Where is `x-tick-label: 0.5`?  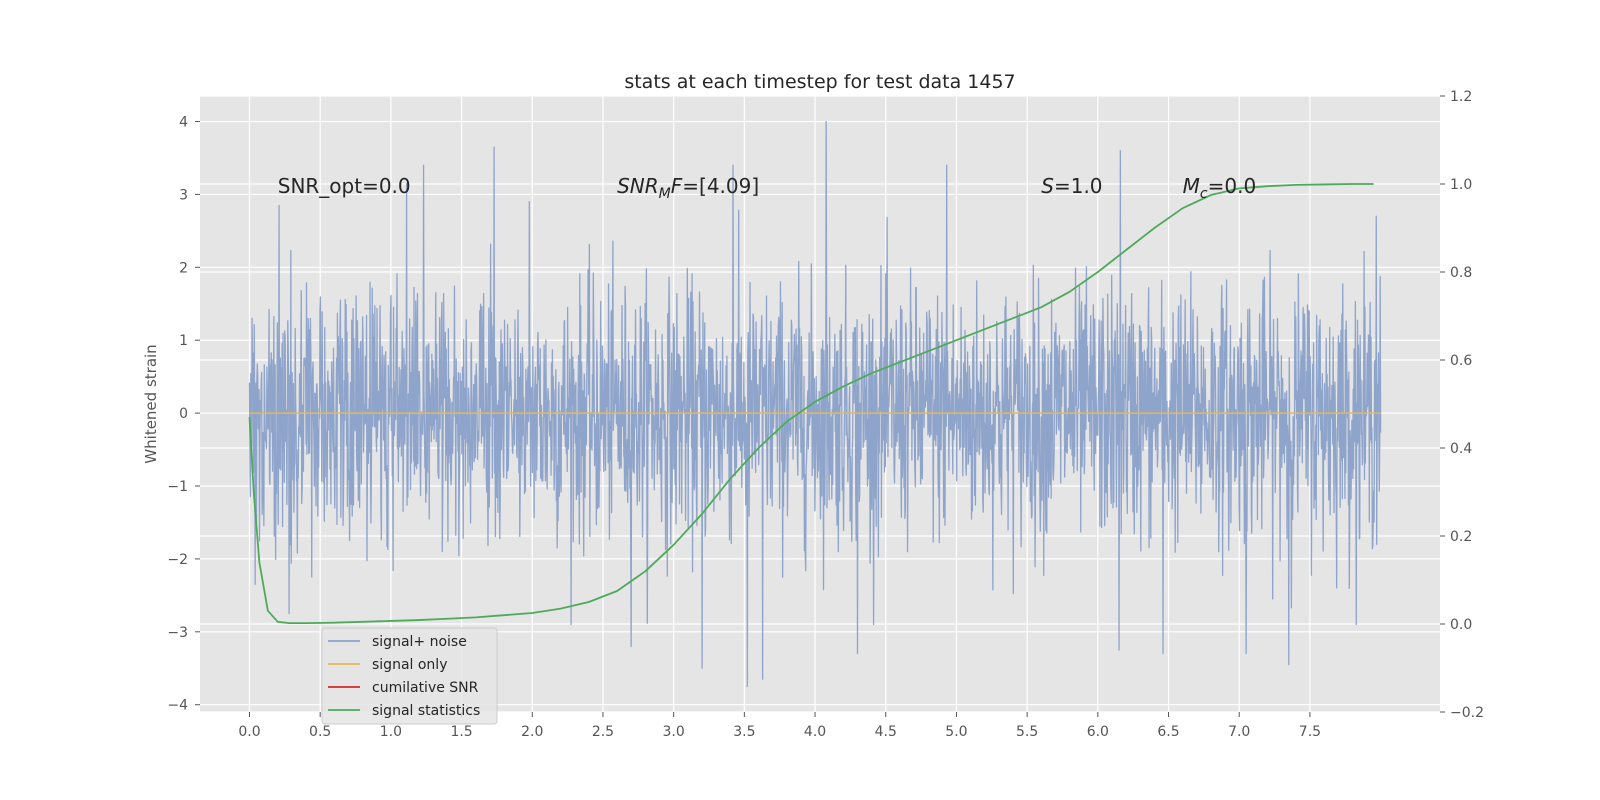 x-tick-label: 0.5 is located at coordinates (320, 732).